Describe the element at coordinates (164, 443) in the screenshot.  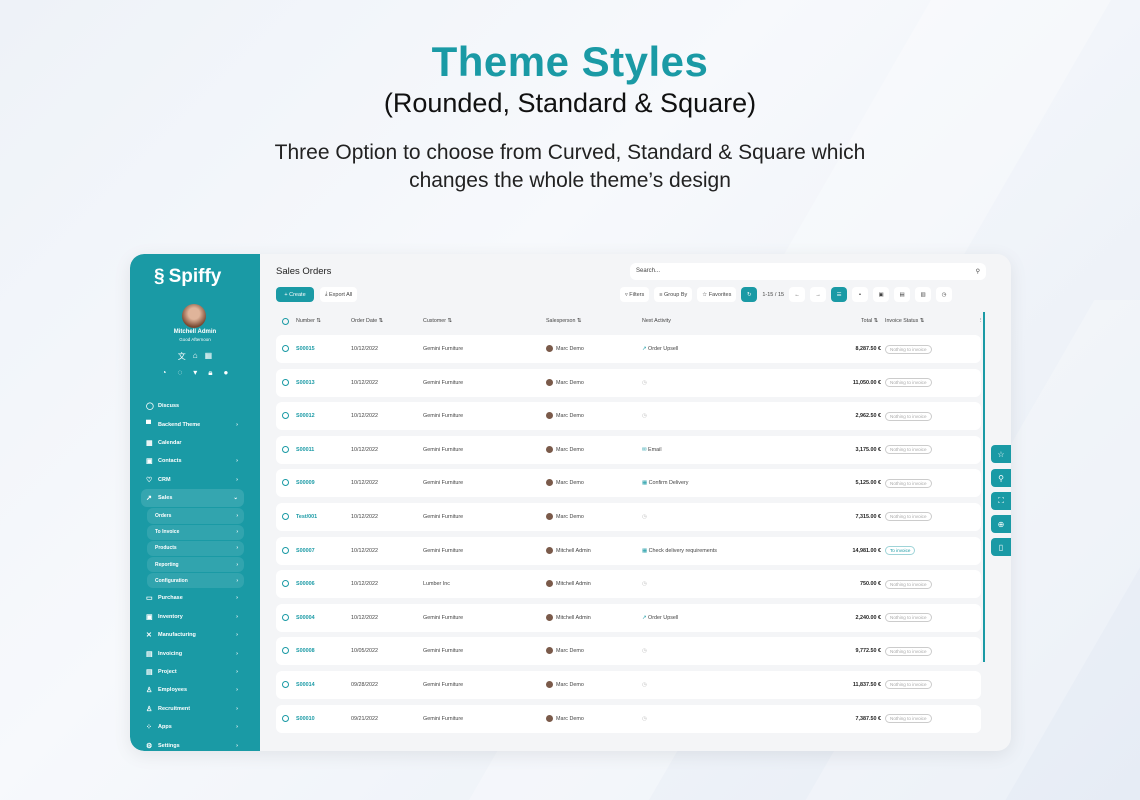
I see `sidebar-item-calendar: ▦ Calendar` at that location.